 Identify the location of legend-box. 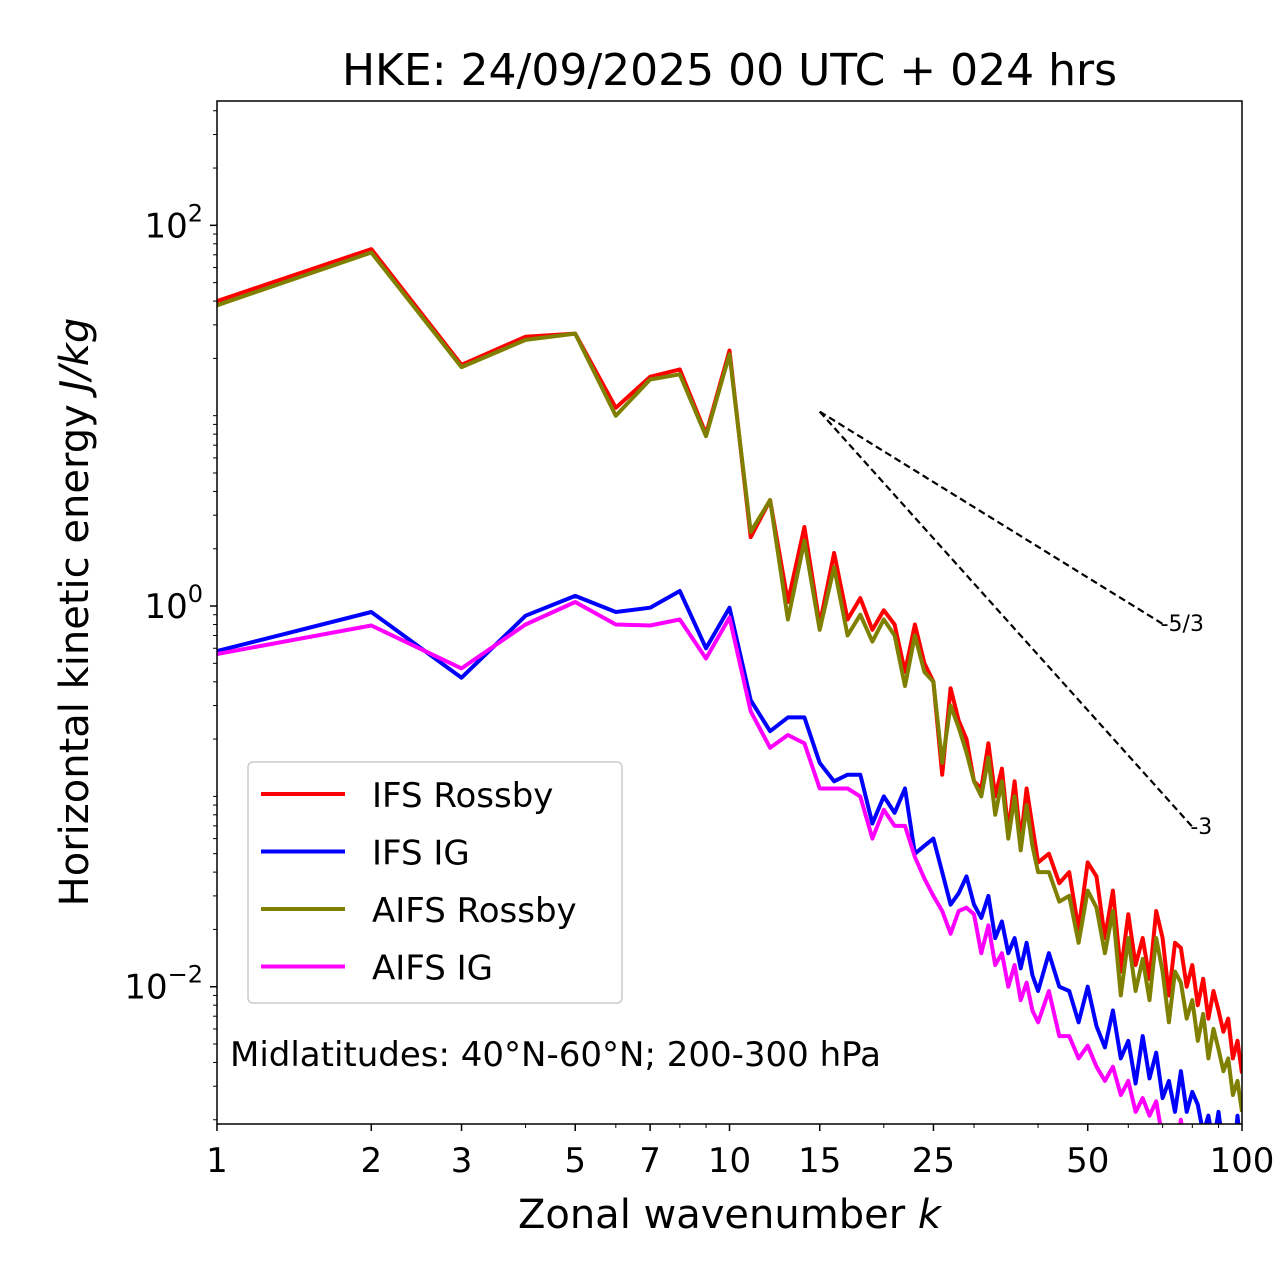
(435, 882).